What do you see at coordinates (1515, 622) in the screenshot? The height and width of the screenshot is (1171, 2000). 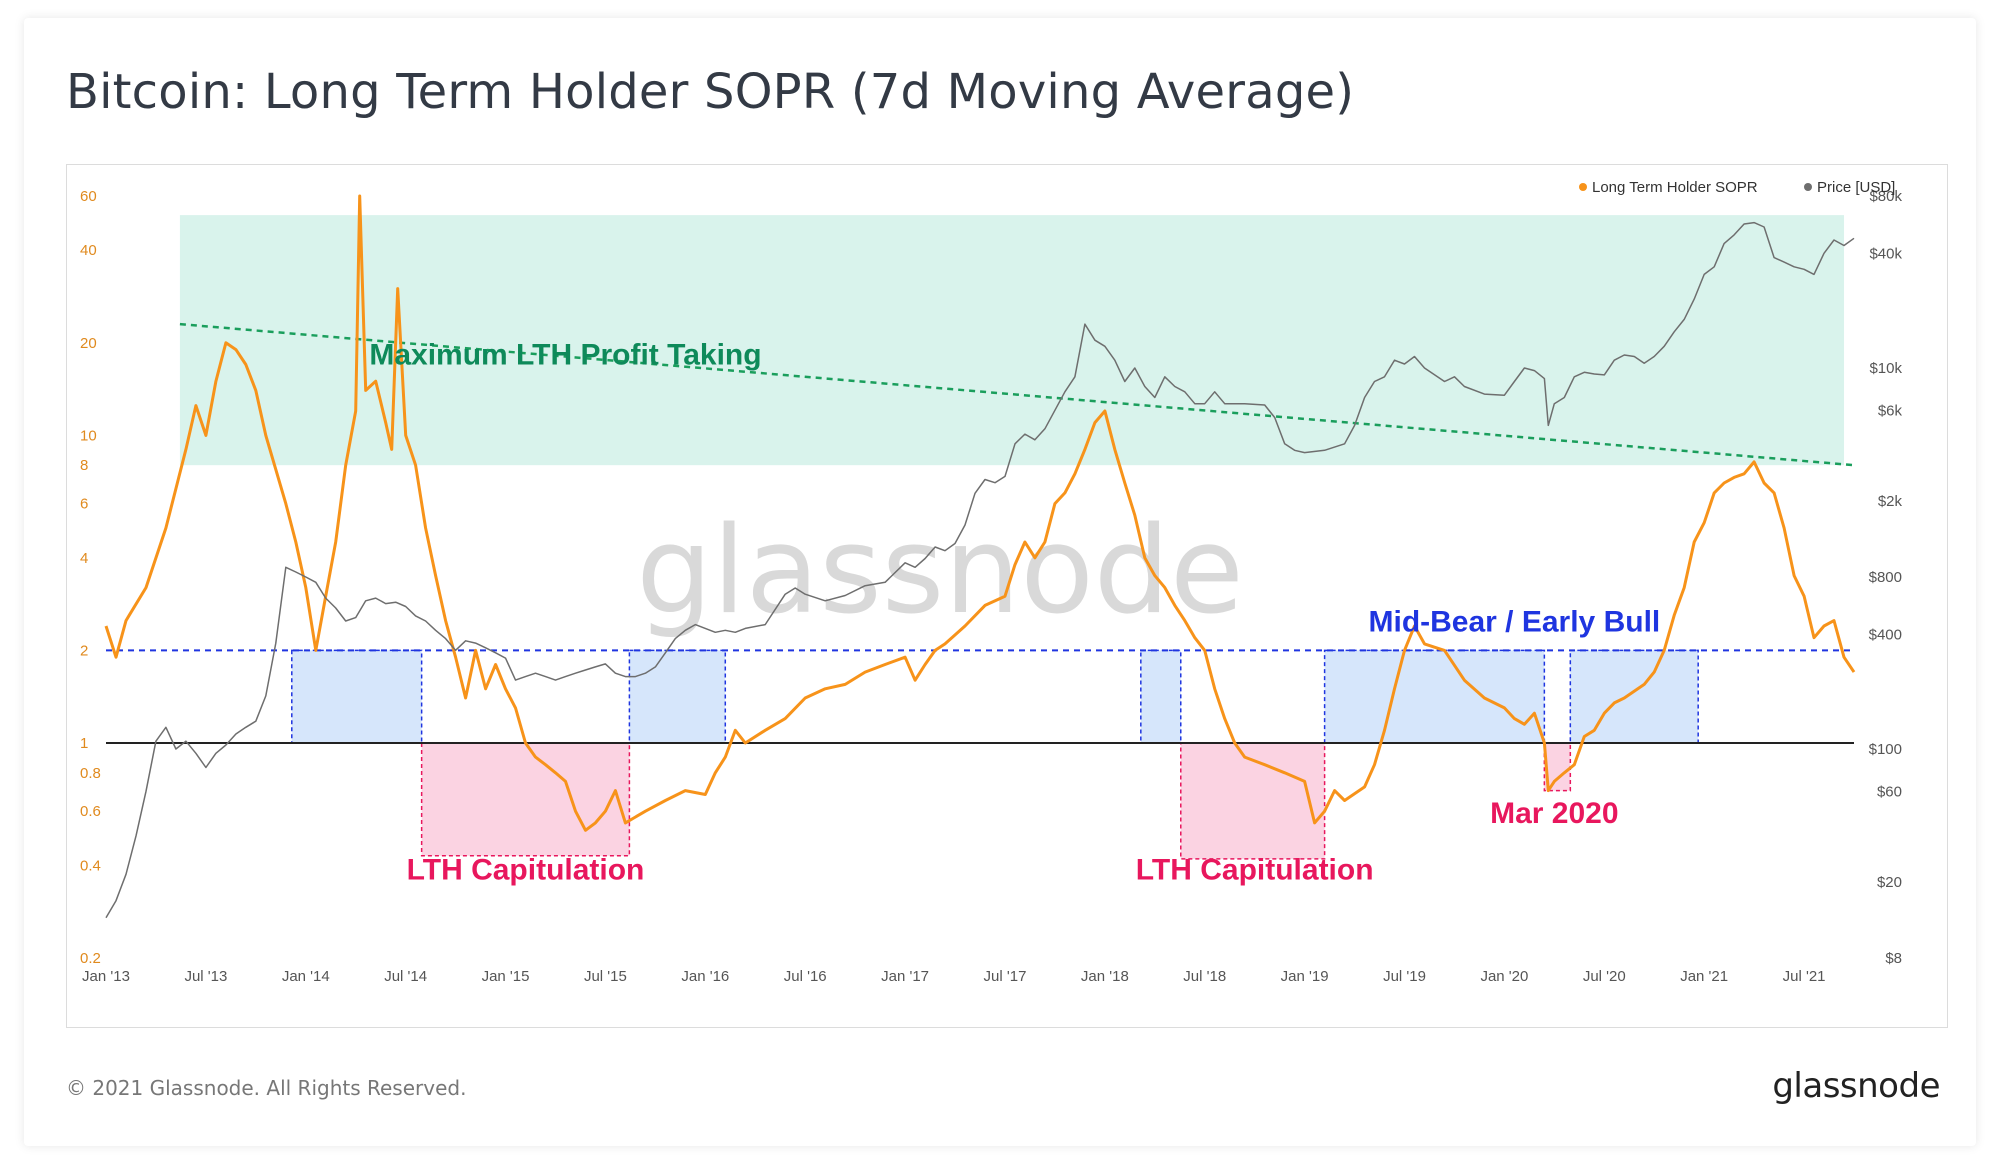 I see `annotation-mid-bear: Mid-Bear / Early Bull` at bounding box center [1515, 622].